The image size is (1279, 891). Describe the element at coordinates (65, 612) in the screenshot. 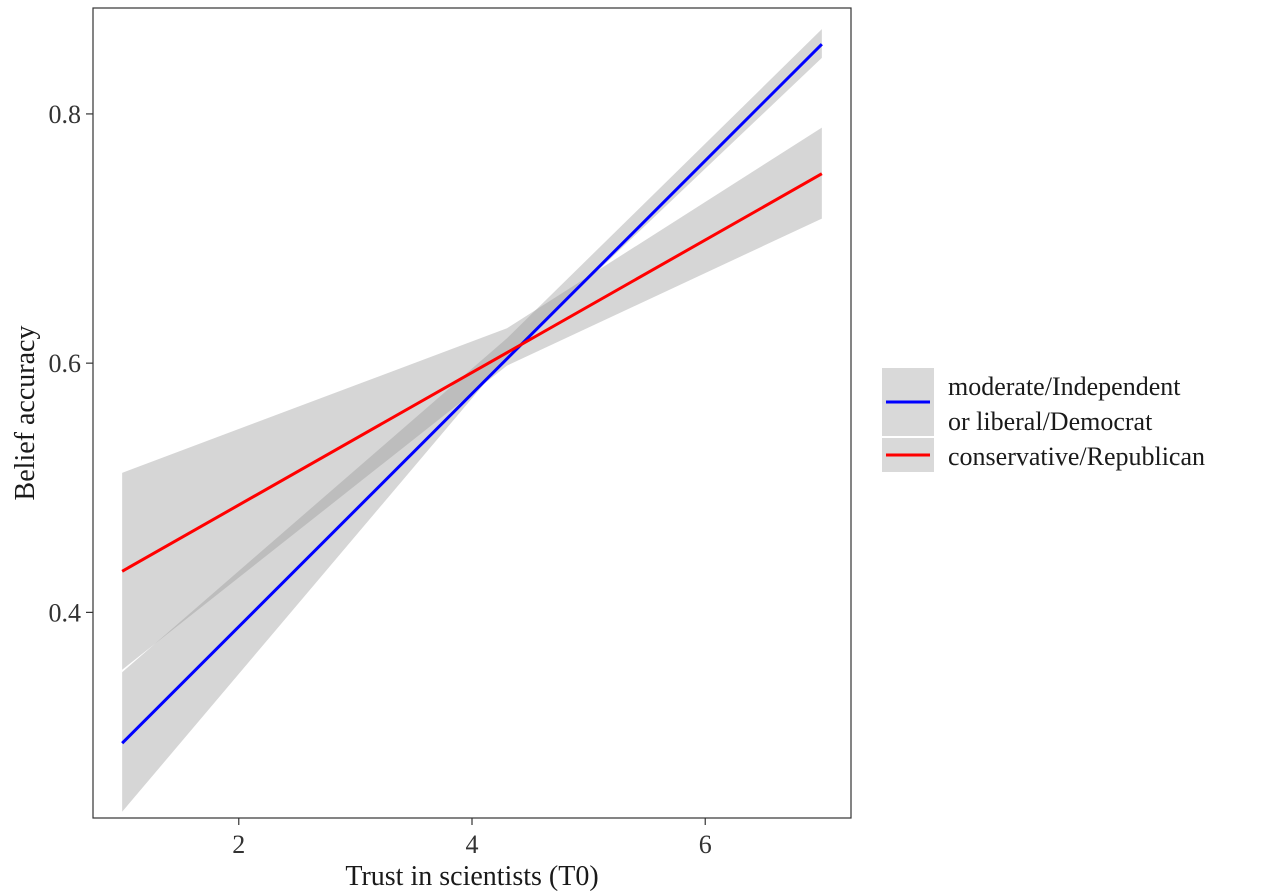

I see `y-tick-label: 0.4` at that location.